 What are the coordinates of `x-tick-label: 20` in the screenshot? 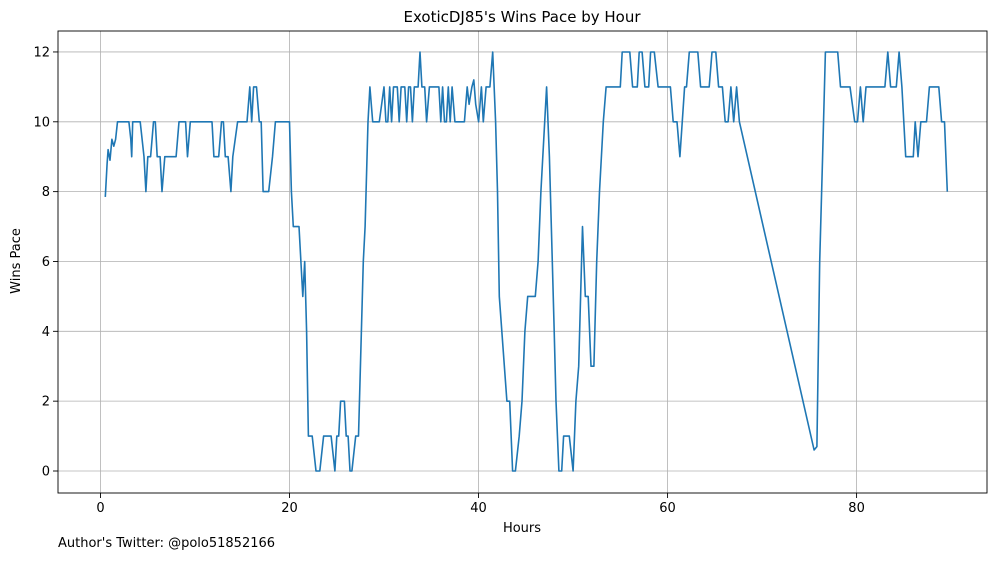 It's located at (289, 508).